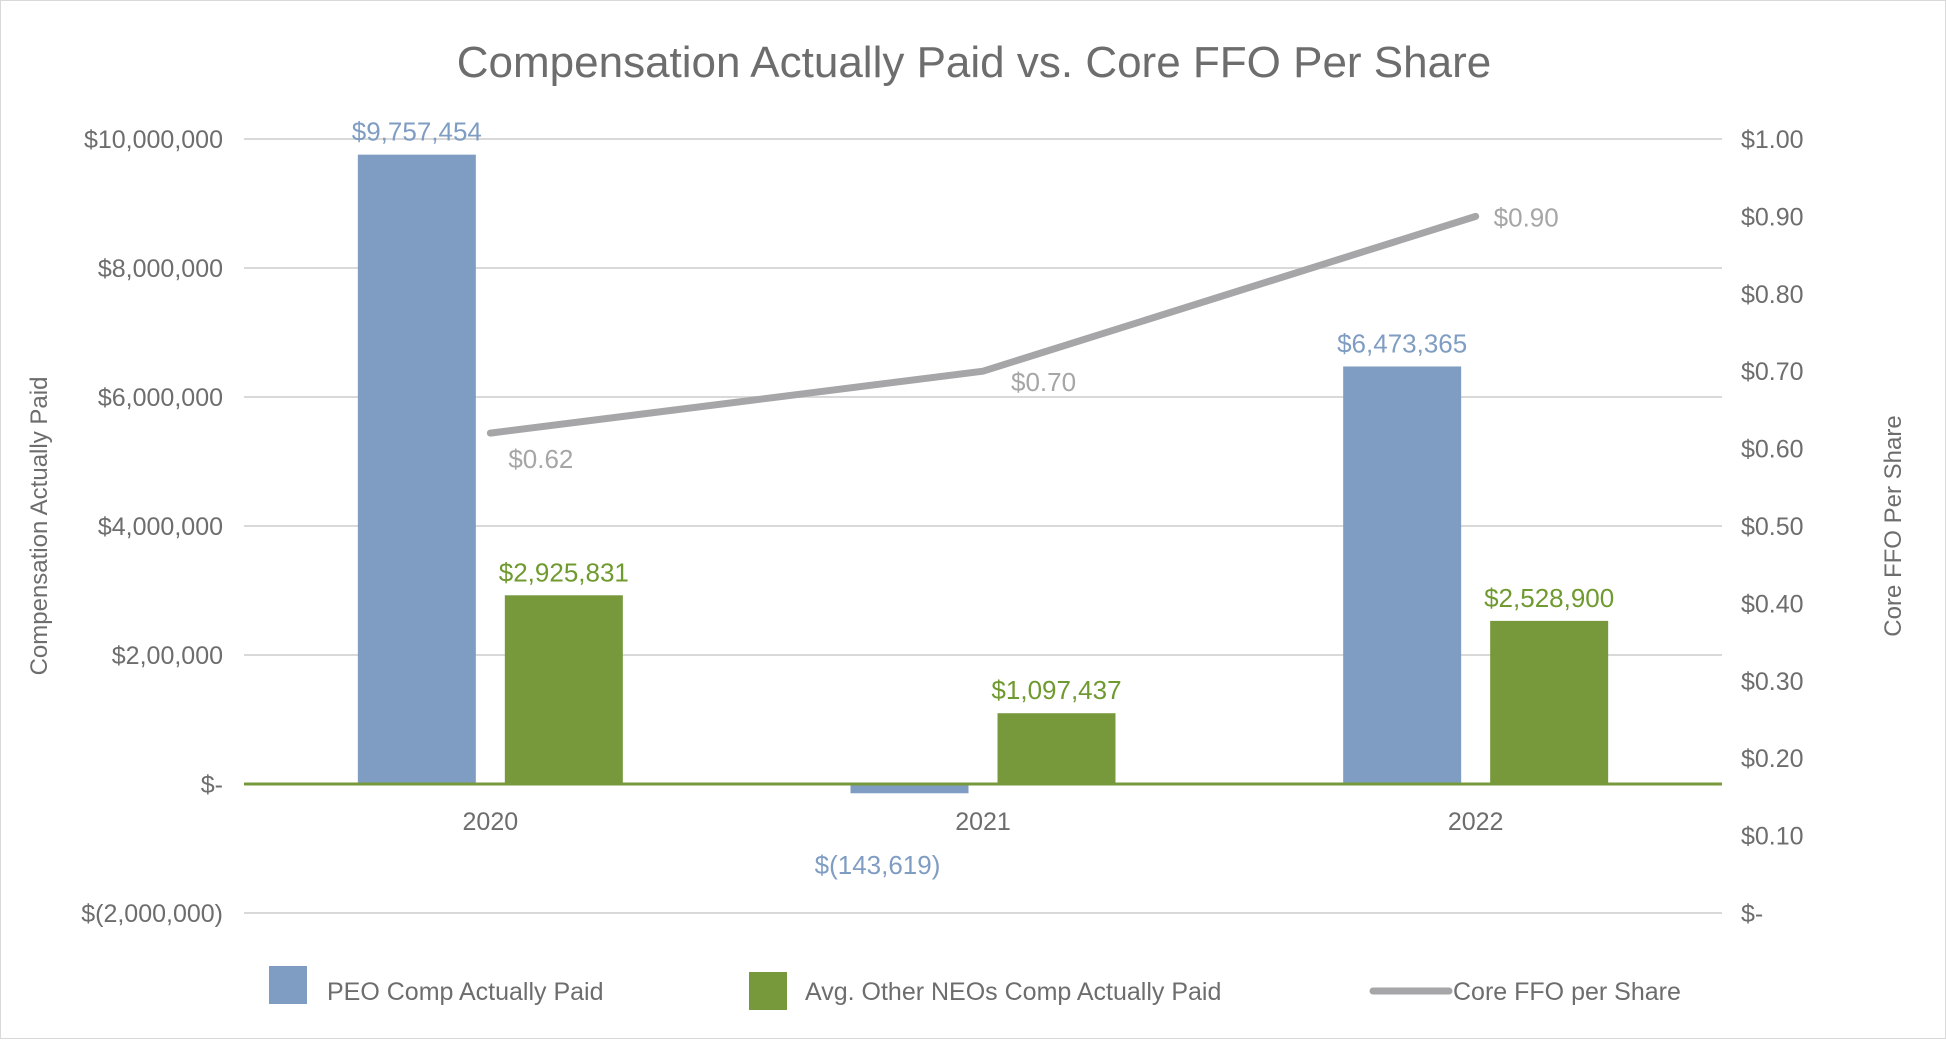 This screenshot has width=1946, height=1040. Describe the element at coordinates (1772, 759) in the screenshot. I see `y2-tick-label: $0.20` at that location.